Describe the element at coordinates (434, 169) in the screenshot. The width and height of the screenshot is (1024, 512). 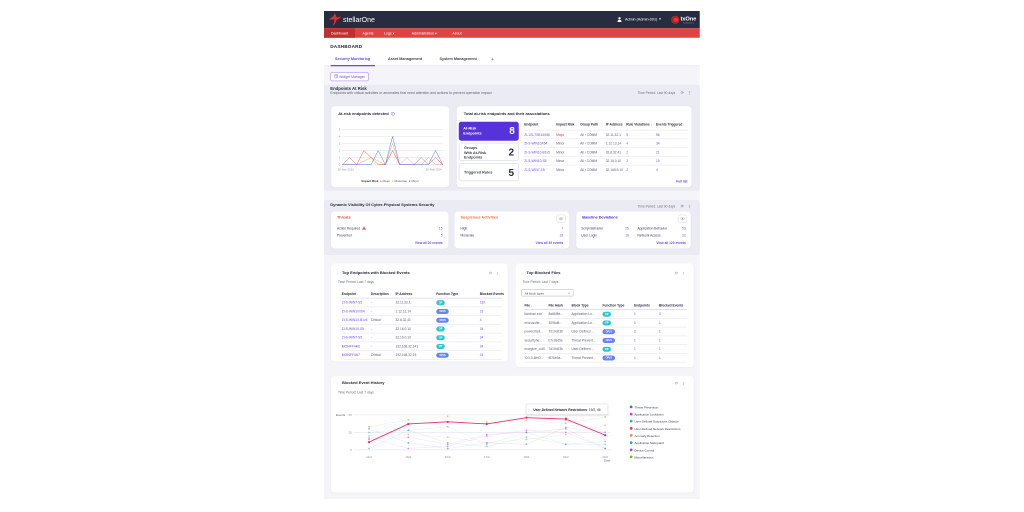
I see `svg-text: 20-Feb-2024` at that location.